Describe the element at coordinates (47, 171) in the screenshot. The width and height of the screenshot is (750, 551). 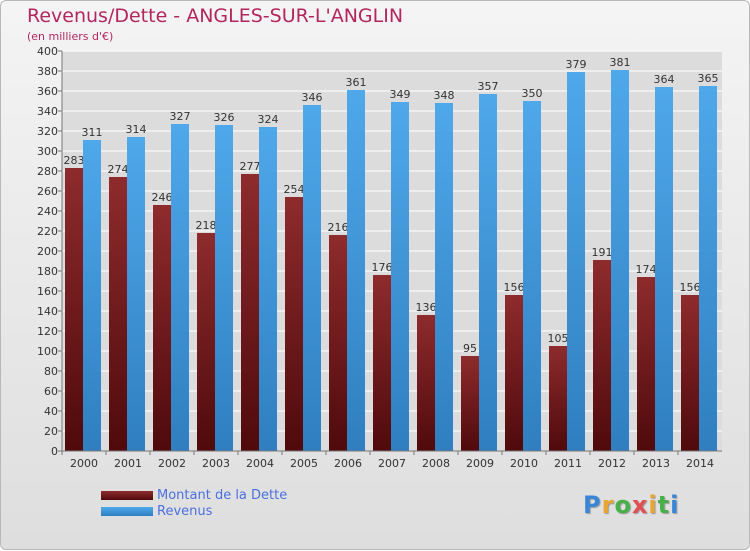
I see `y-tick-label: 280` at that location.